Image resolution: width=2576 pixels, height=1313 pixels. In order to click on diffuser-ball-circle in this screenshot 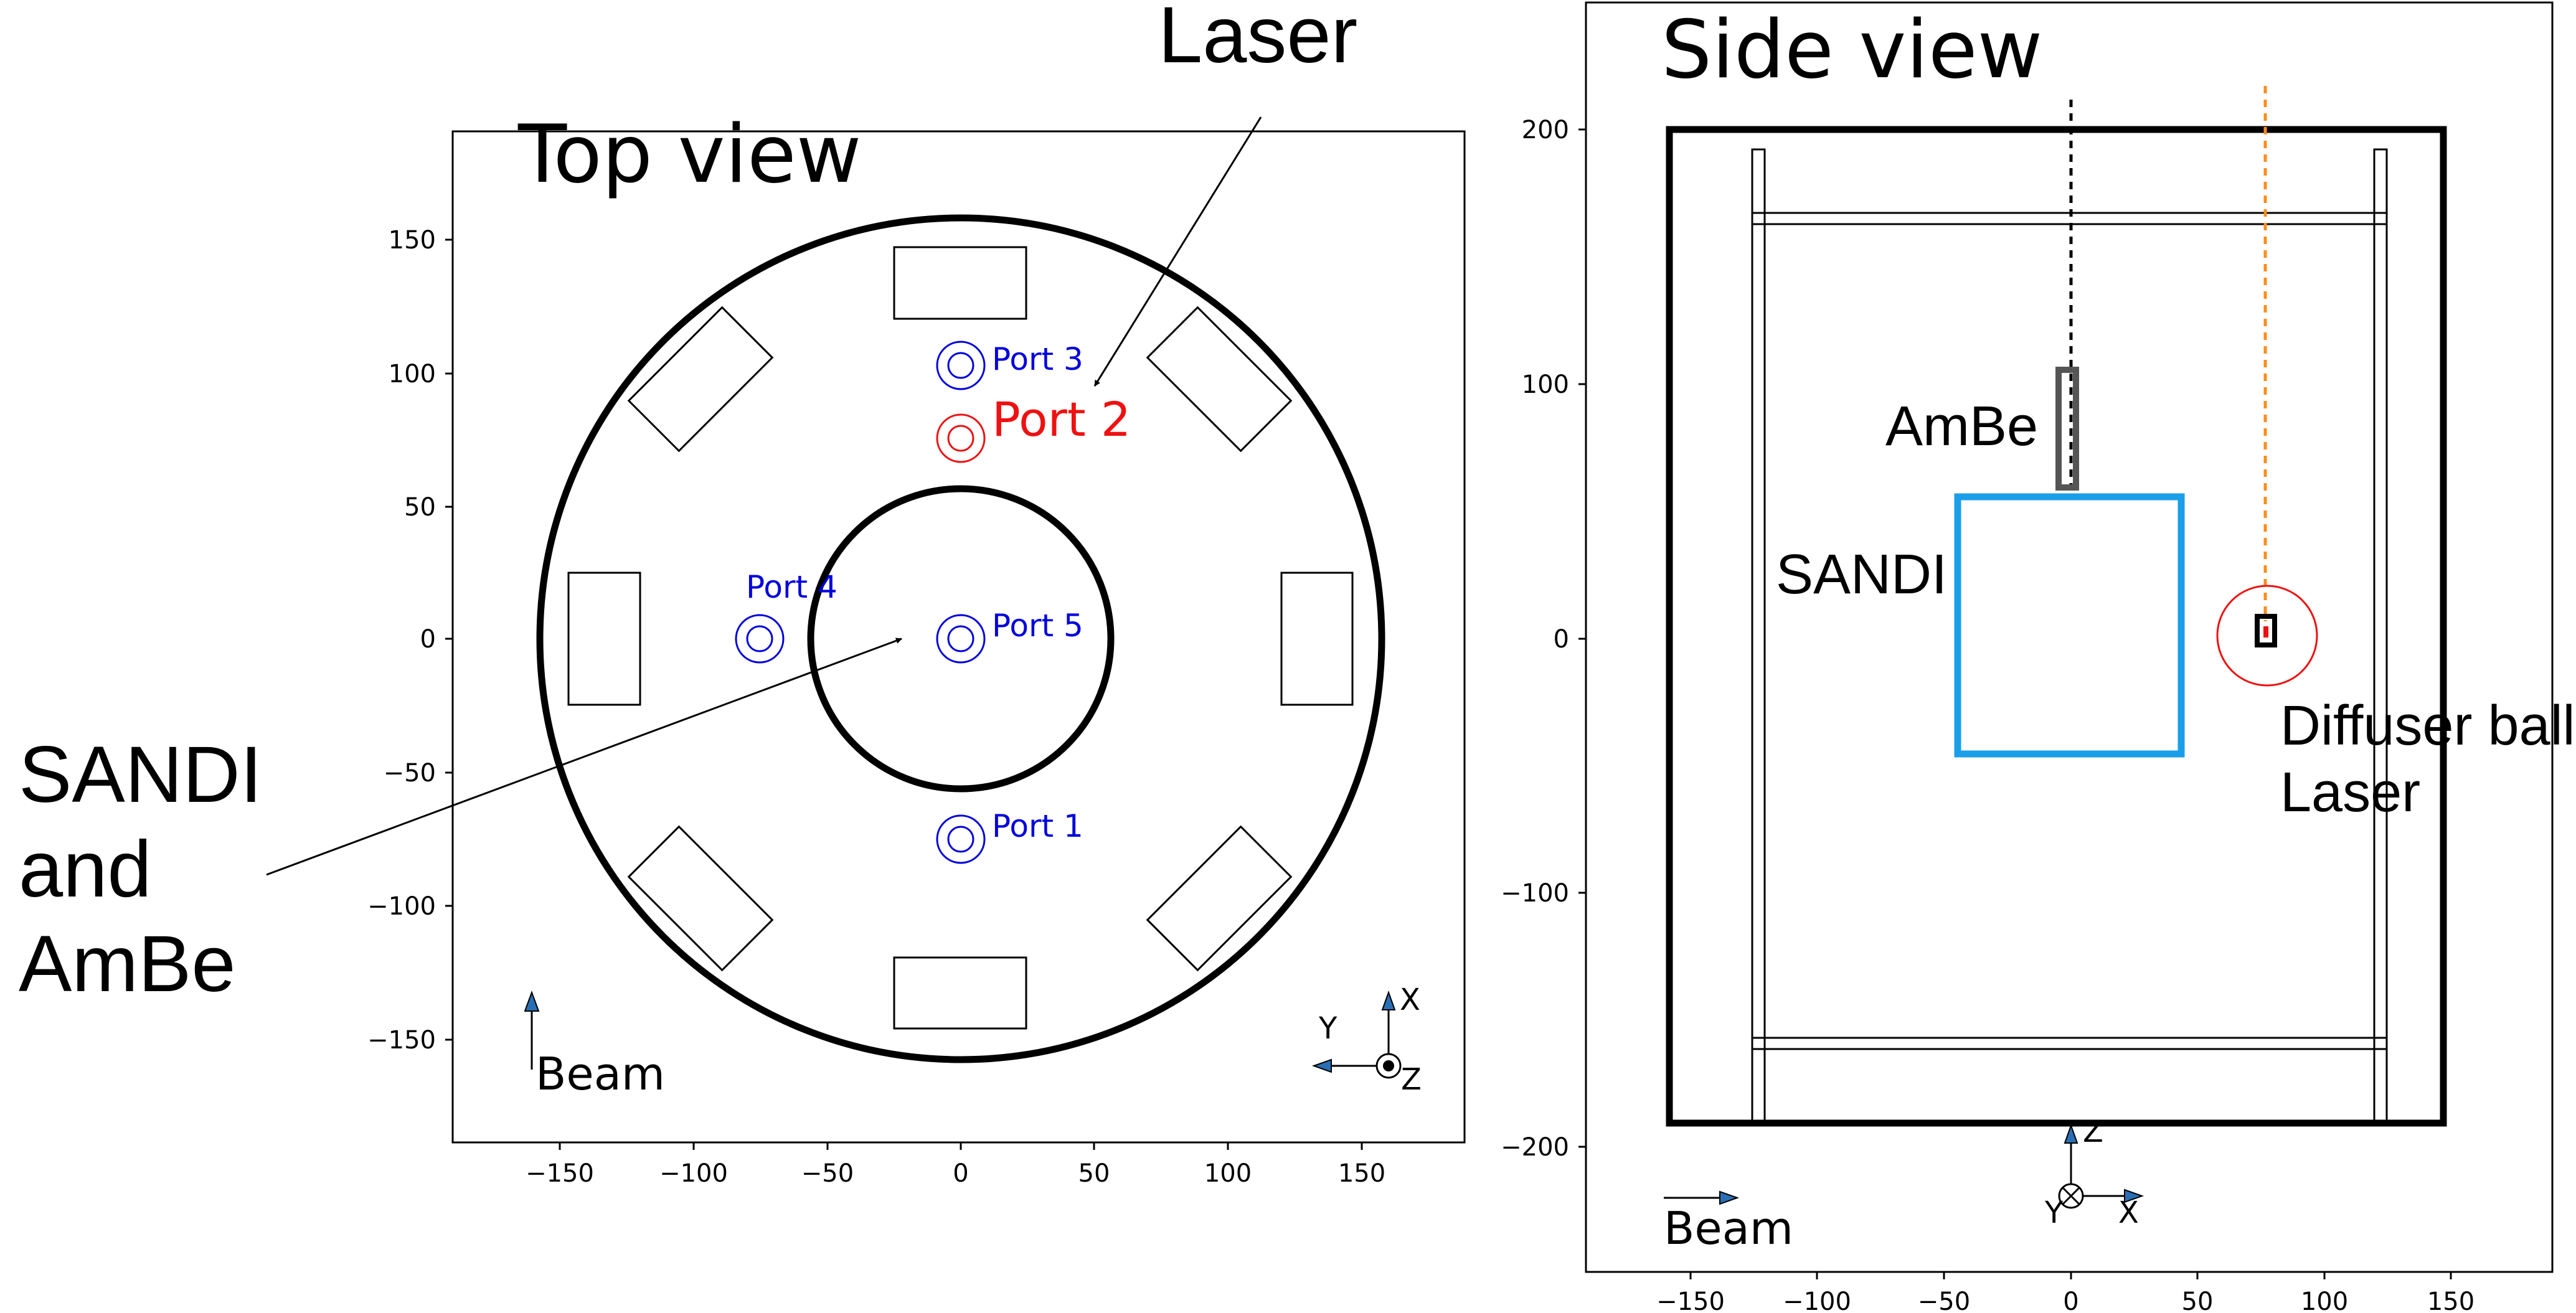, I will do `click(2267, 636)`.